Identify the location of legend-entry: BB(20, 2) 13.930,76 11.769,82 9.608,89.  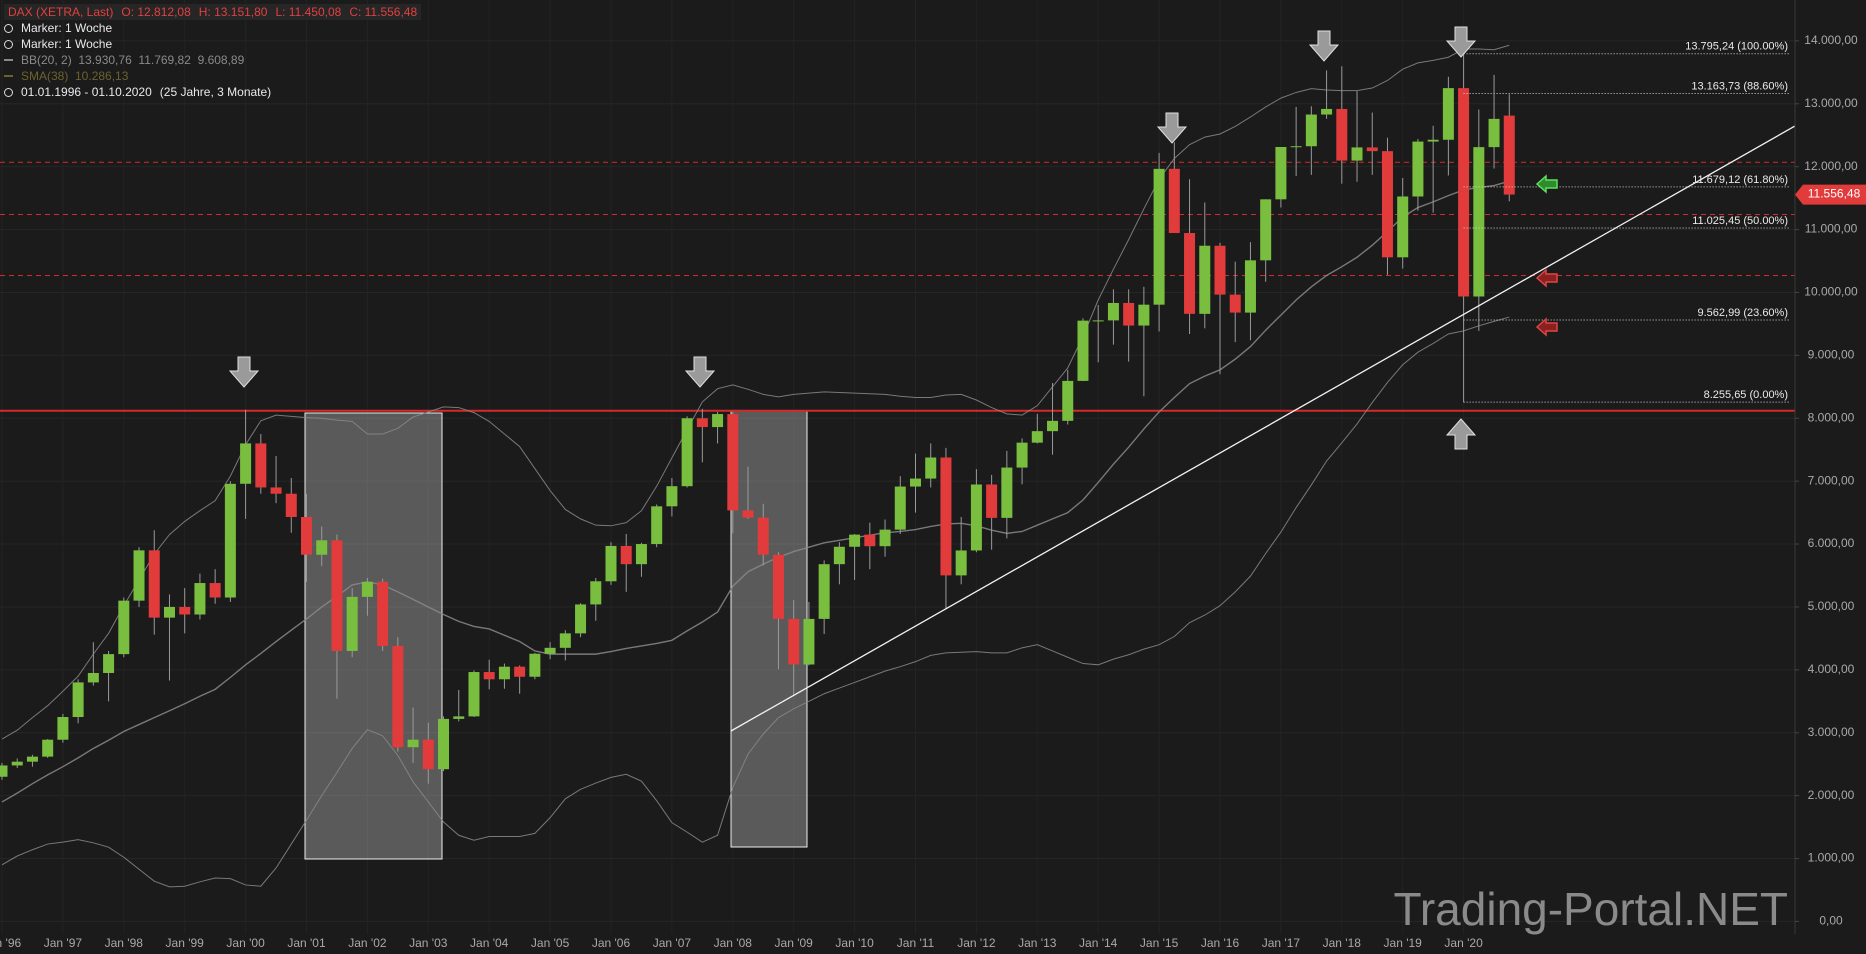
(133, 60).